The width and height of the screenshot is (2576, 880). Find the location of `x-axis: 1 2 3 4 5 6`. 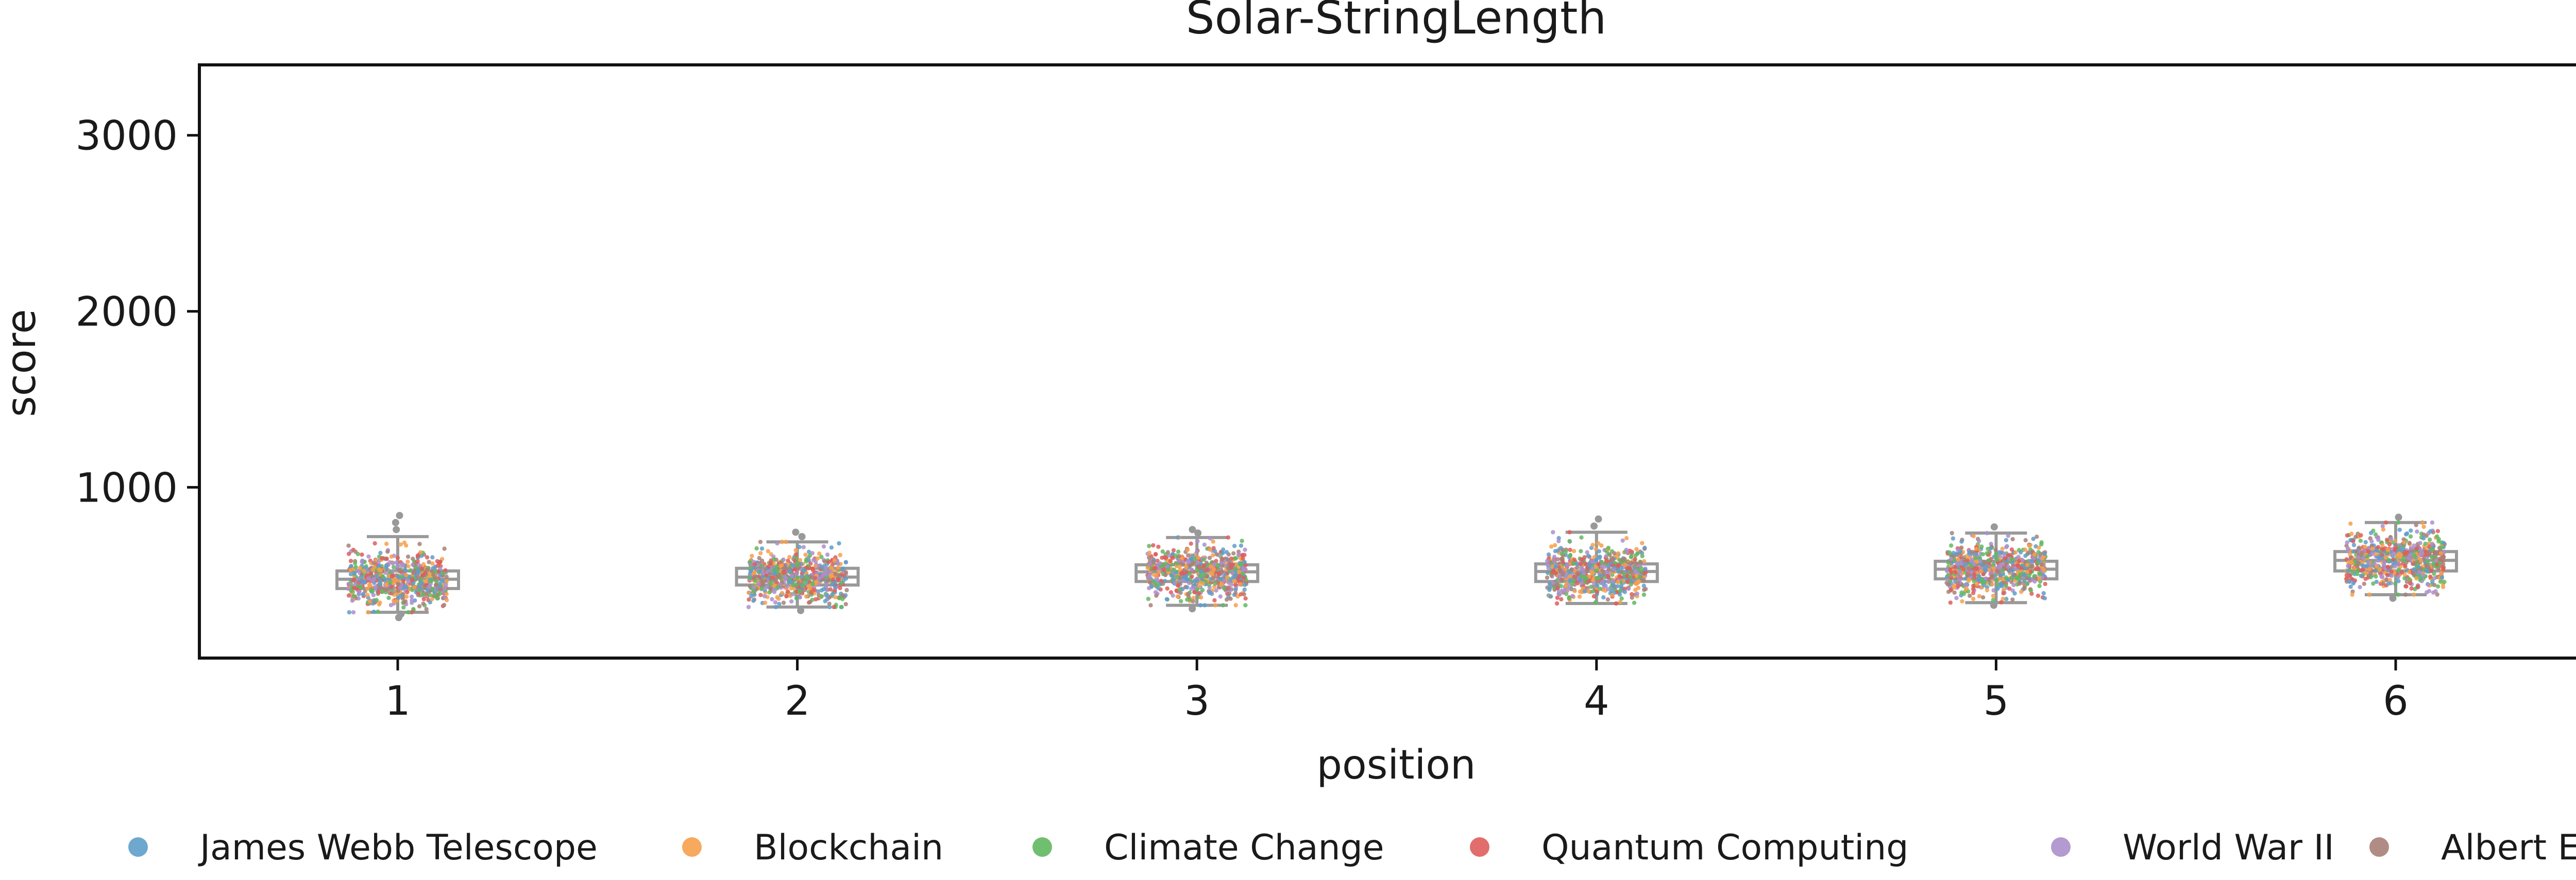

x-axis: 1 2 3 4 5 6 is located at coordinates (1397, 691).